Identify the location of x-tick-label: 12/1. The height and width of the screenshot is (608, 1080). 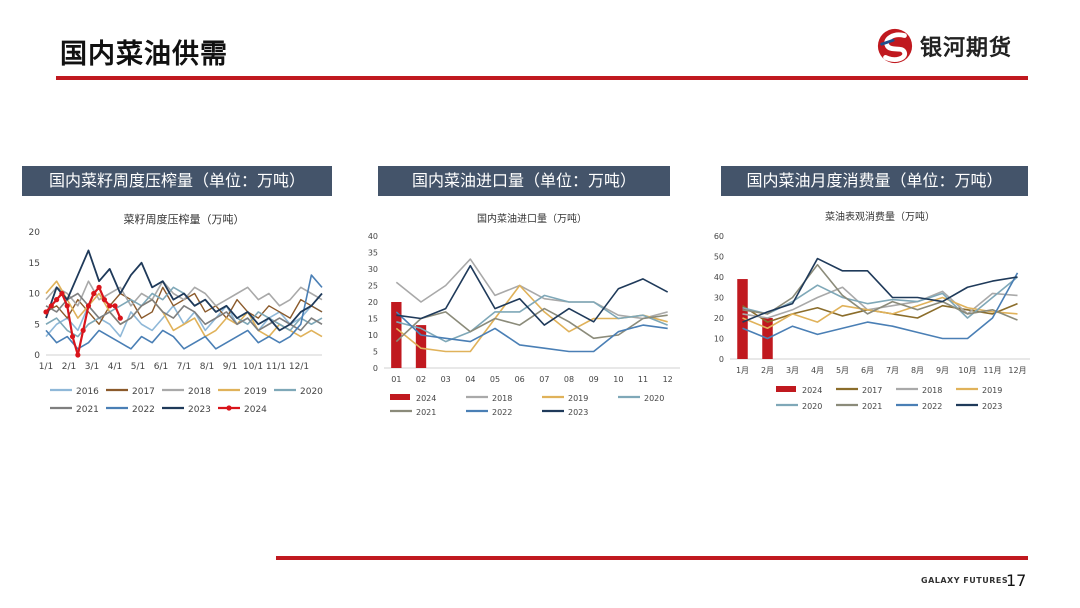
(299, 367).